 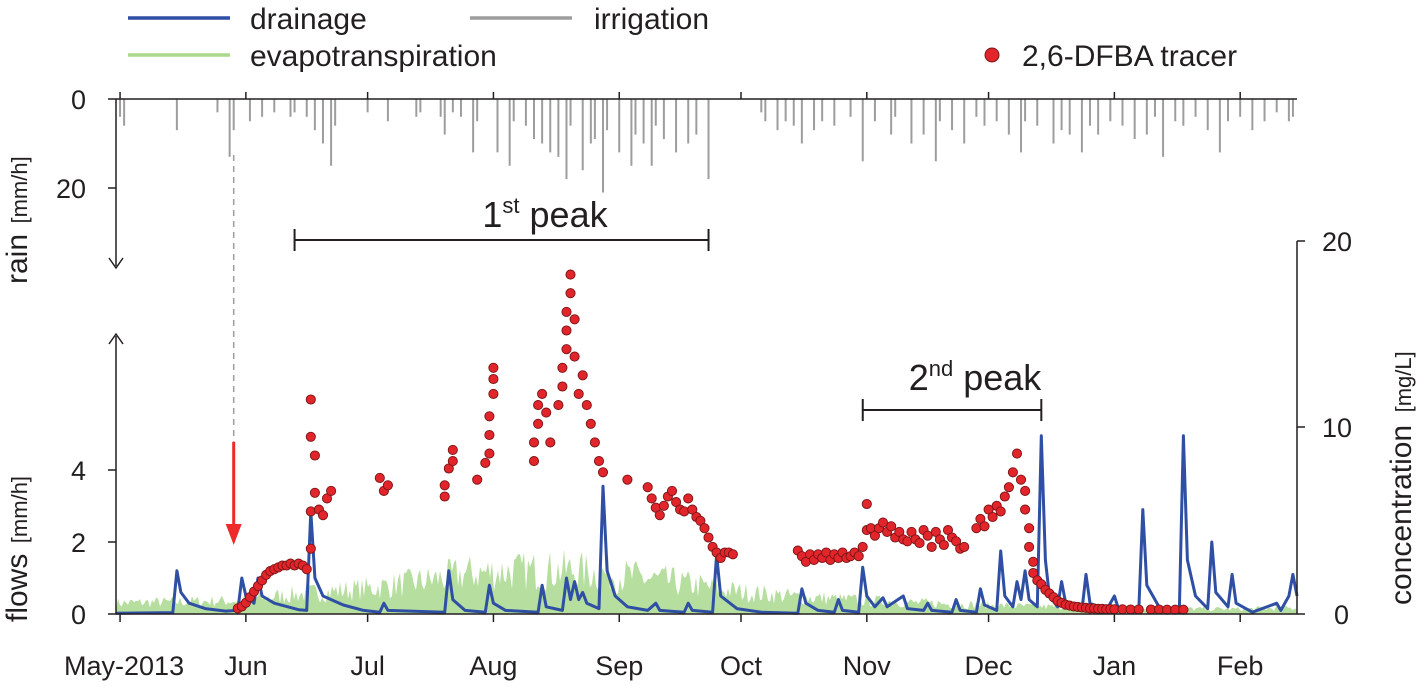 What do you see at coordinates (367, 666) in the screenshot?
I see `x-tick-label: Jul` at bounding box center [367, 666].